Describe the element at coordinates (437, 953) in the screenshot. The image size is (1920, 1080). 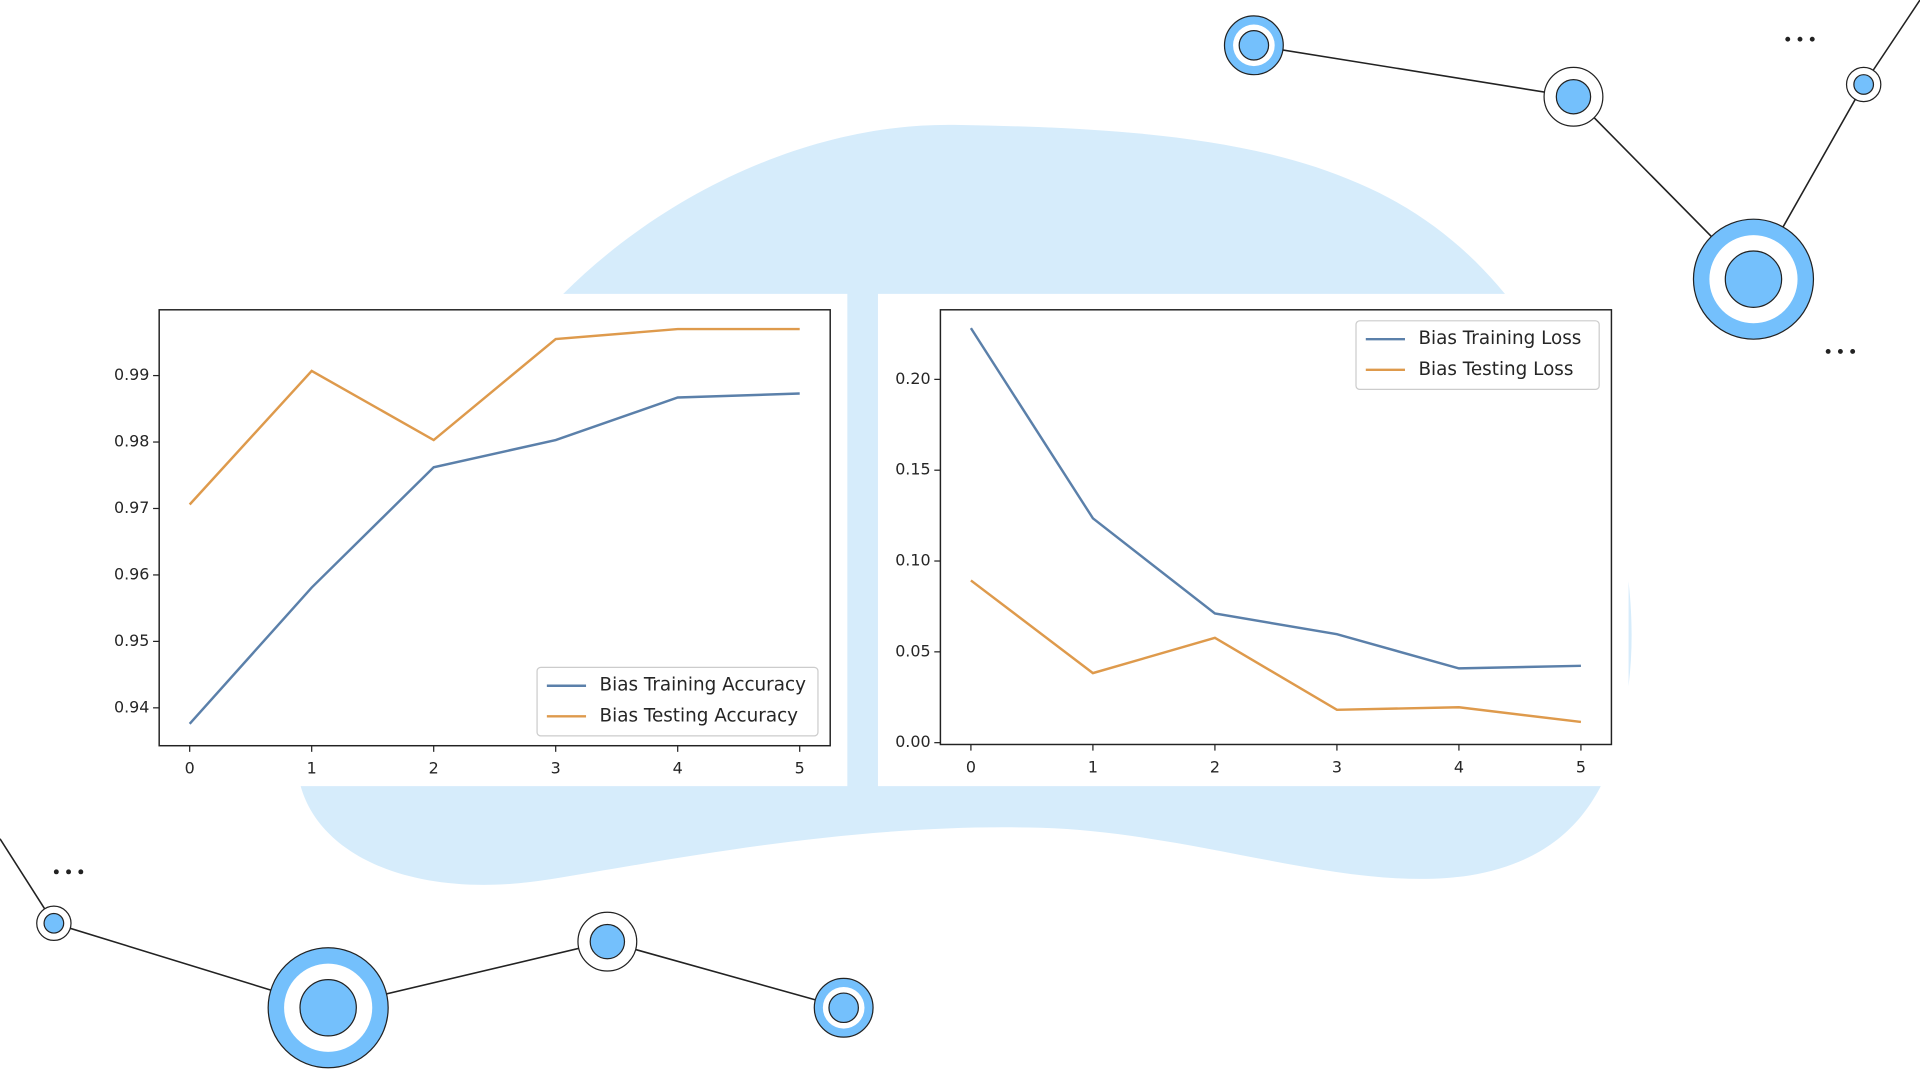
I see `network-bottom` at that location.